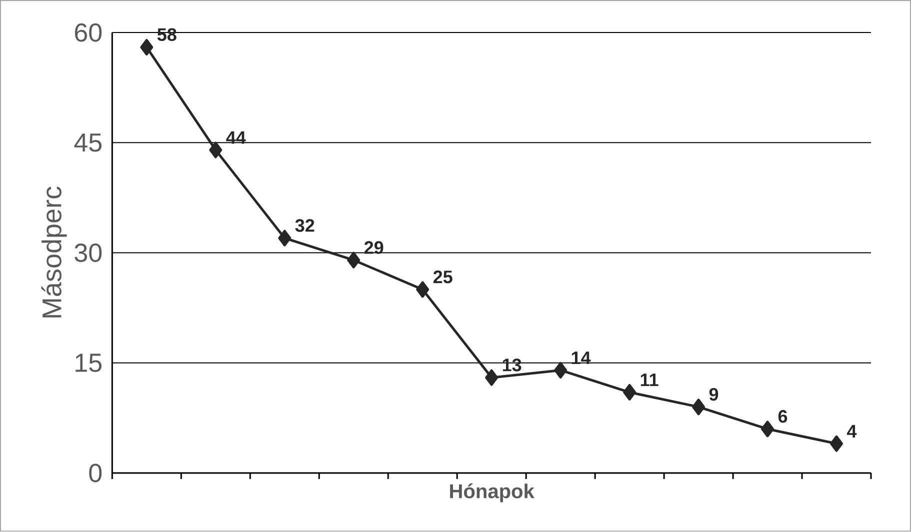 Image resolution: width=911 pixels, height=532 pixels. What do you see at coordinates (54, 252) in the screenshot?
I see `y-axis-title: Másodperc` at bounding box center [54, 252].